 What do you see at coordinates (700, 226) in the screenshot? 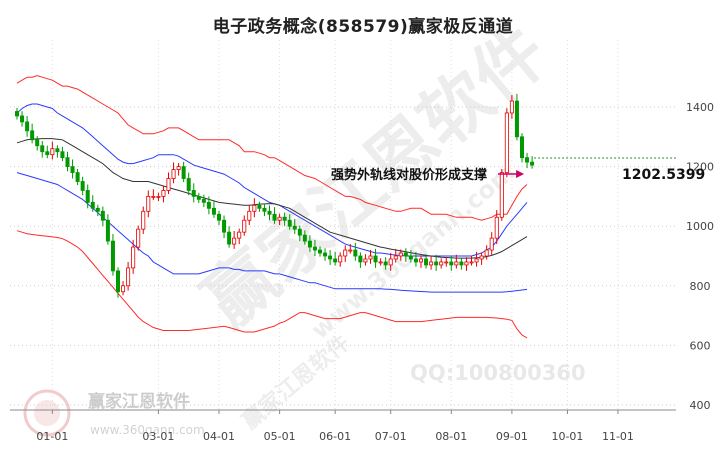
I see `y-tick-label: 1000` at bounding box center [700, 226].